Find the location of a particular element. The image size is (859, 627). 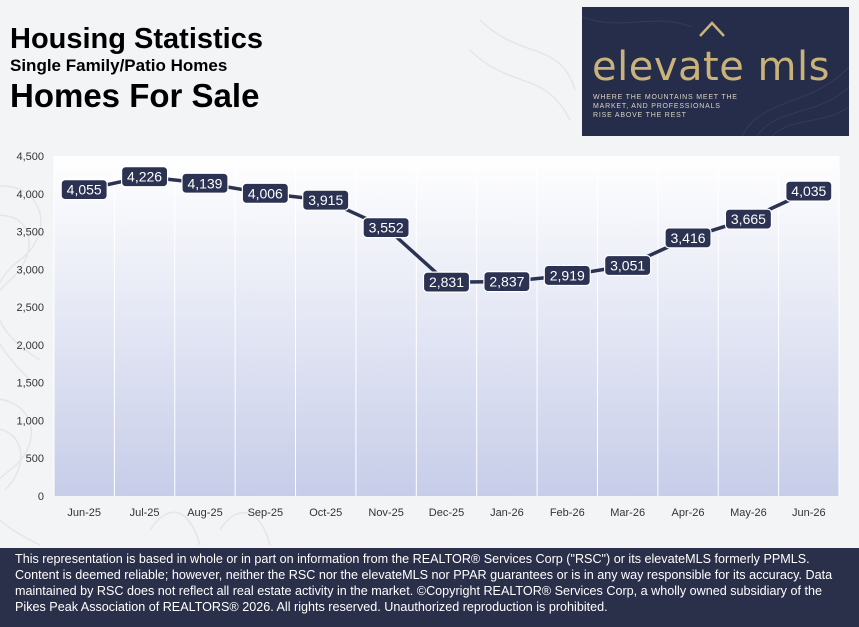

data-label-text: 4,226 is located at coordinates (144, 177).